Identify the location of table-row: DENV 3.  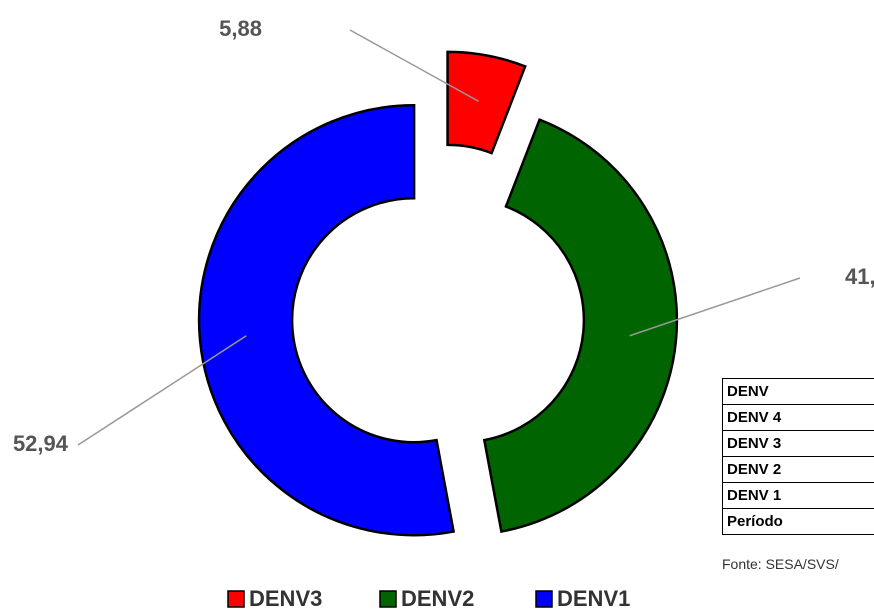
(798, 443).